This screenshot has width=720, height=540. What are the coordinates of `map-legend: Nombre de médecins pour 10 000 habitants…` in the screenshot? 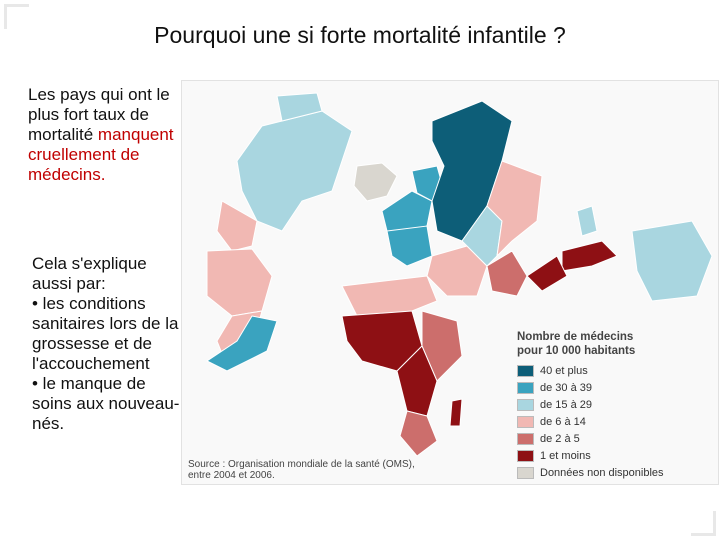 It's located at (612, 405).